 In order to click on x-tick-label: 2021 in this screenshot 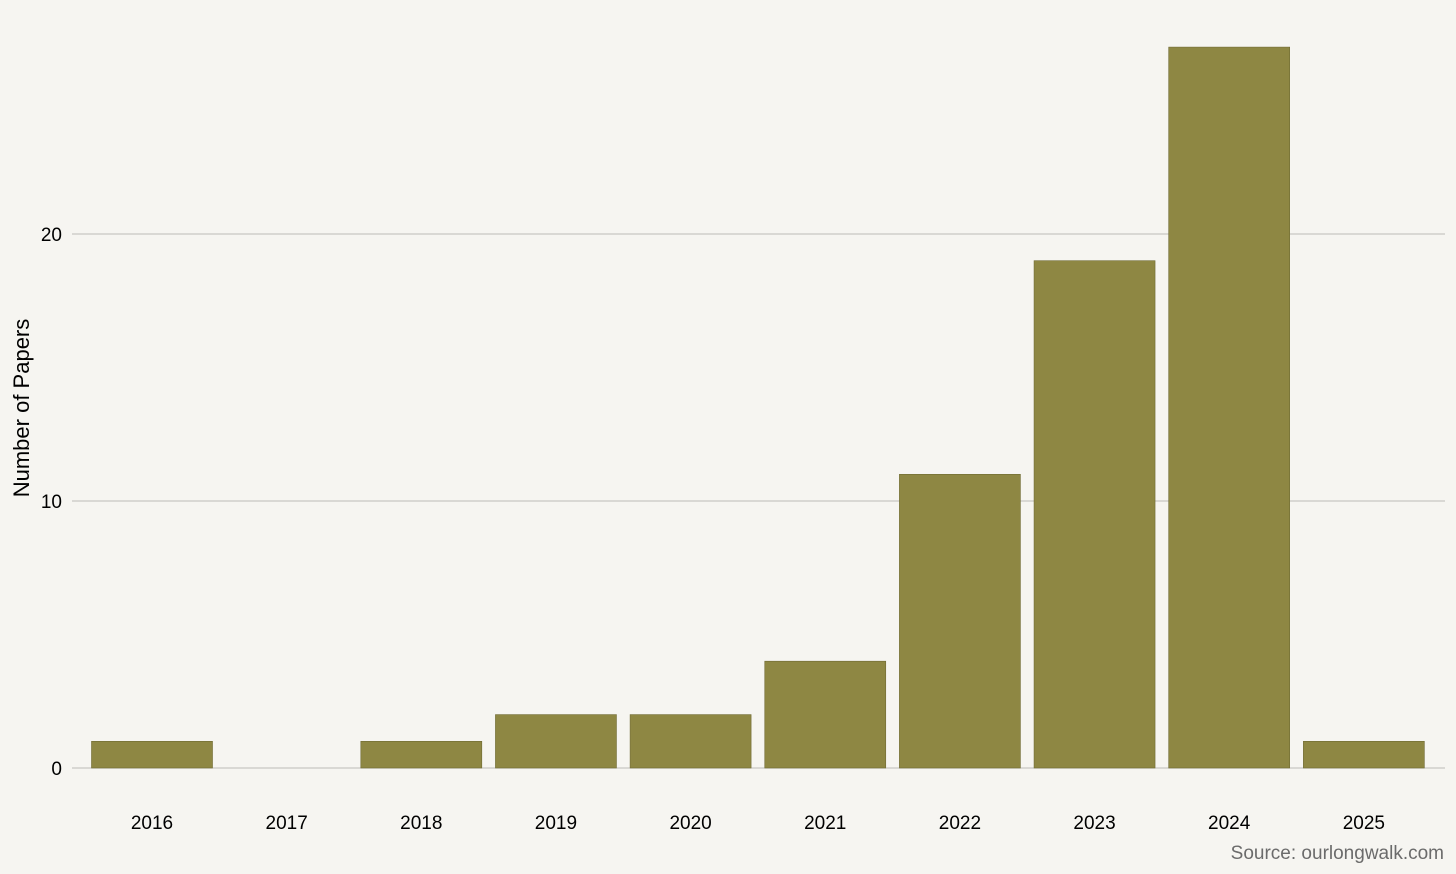, I will do `click(825, 823)`.